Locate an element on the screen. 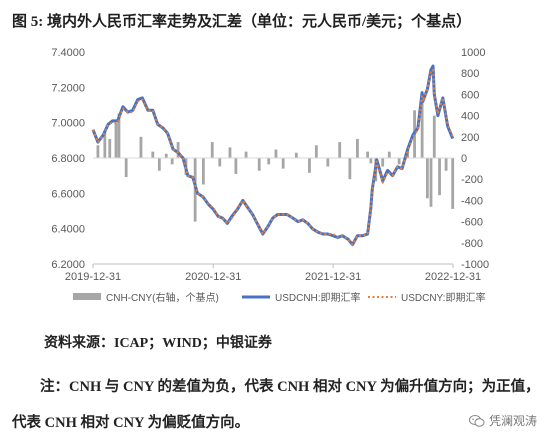 This screenshot has height=441, width=550. left-axis-tick-label: 6.8000 is located at coordinates (68, 159).